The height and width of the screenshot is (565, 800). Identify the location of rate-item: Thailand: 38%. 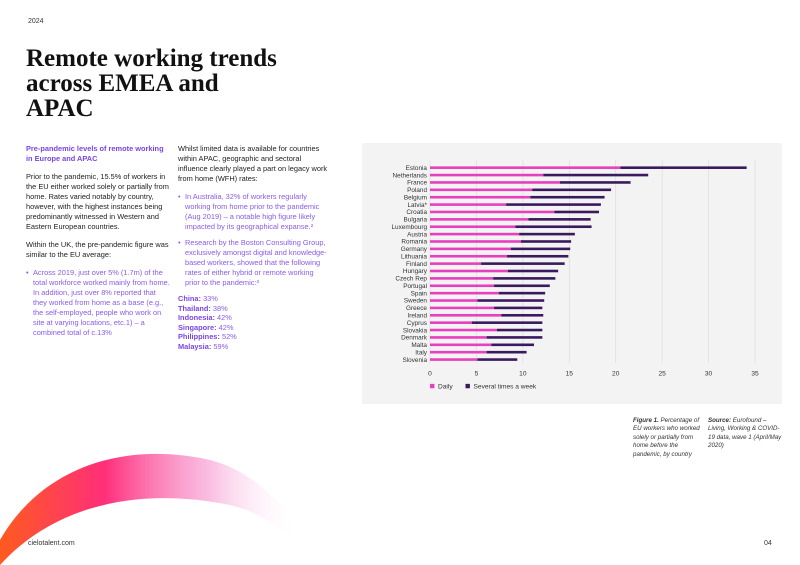
(253, 309).